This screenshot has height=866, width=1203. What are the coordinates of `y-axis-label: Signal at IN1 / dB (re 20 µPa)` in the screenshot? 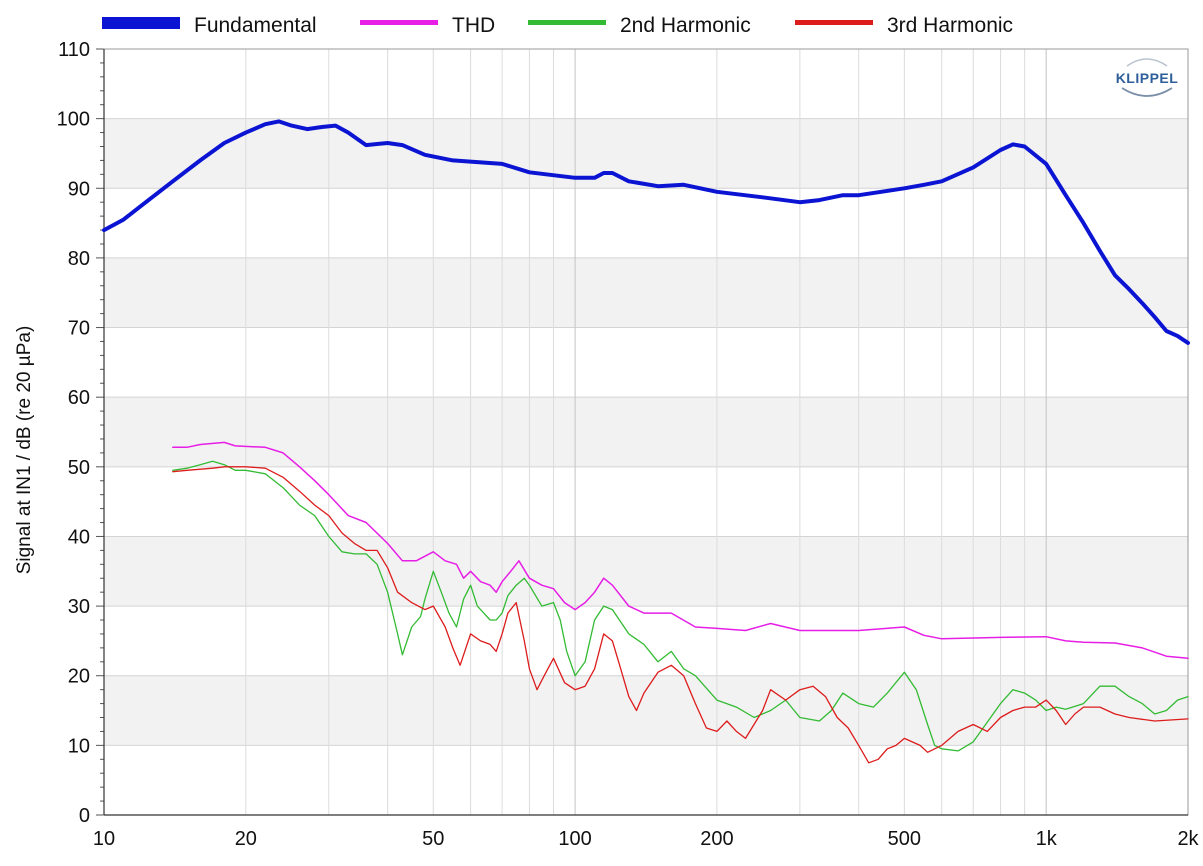 It's located at (24, 450).